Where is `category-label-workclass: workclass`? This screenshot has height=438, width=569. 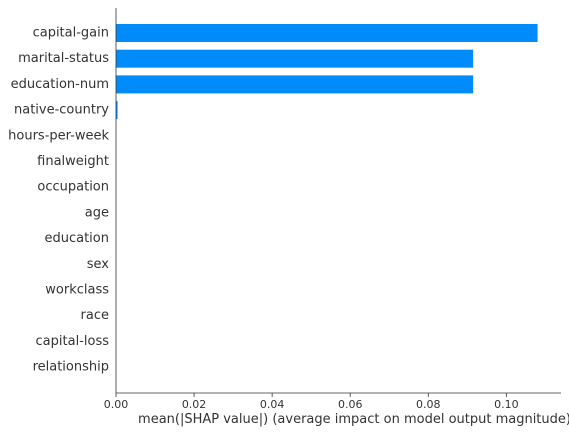 category-label-workclass: workclass is located at coordinates (77, 290).